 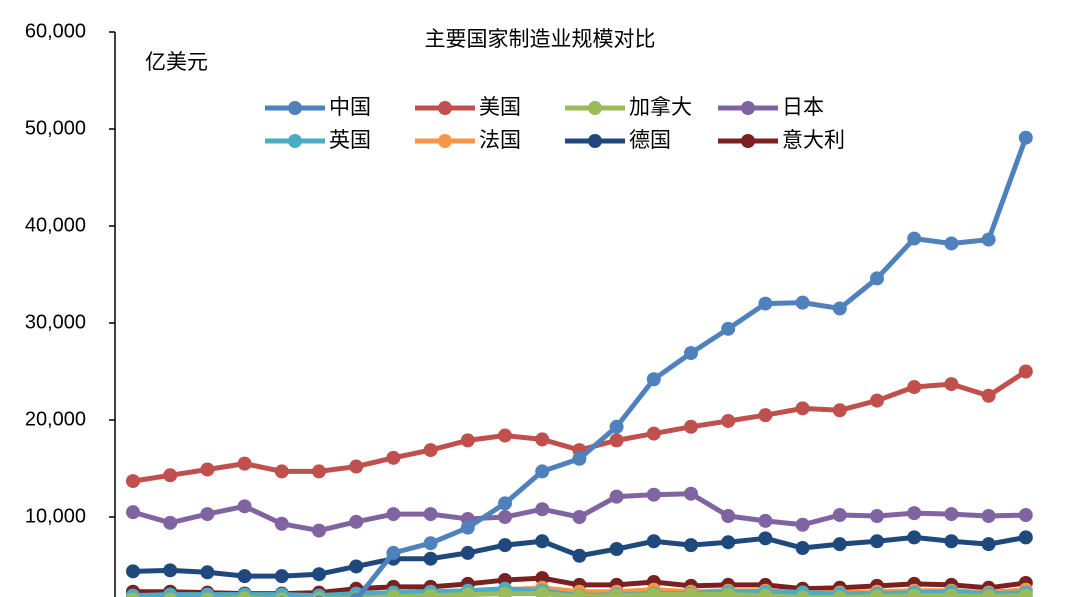 I want to click on legend-label: 美国, so click(x=500, y=107).